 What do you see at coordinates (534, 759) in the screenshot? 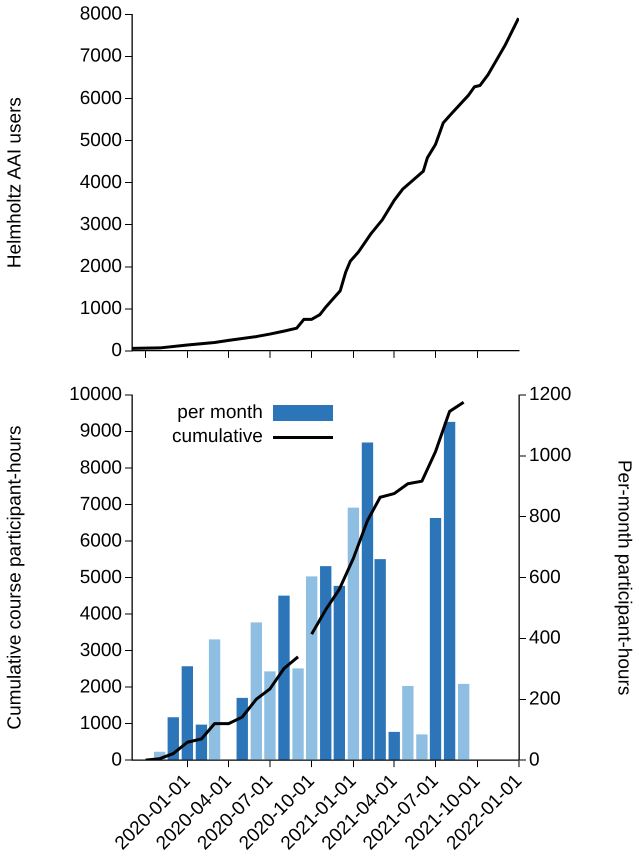
I see `y2-tick-label: 0` at bounding box center [534, 759].